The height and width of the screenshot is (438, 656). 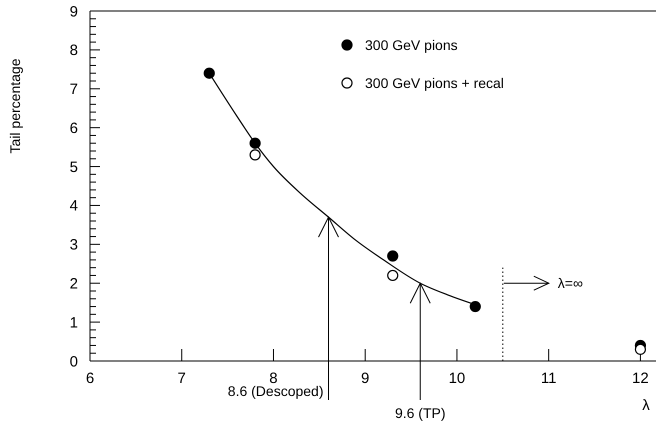 What do you see at coordinates (646, 405) in the screenshot?
I see `x-axis-title: λ` at bounding box center [646, 405].